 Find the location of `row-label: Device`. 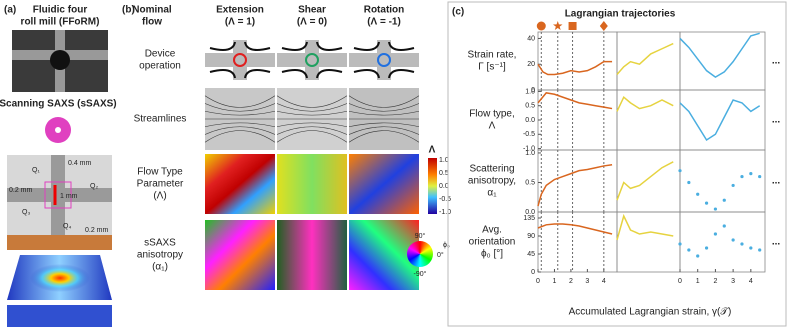

row-label: Device is located at coordinates (160, 54).